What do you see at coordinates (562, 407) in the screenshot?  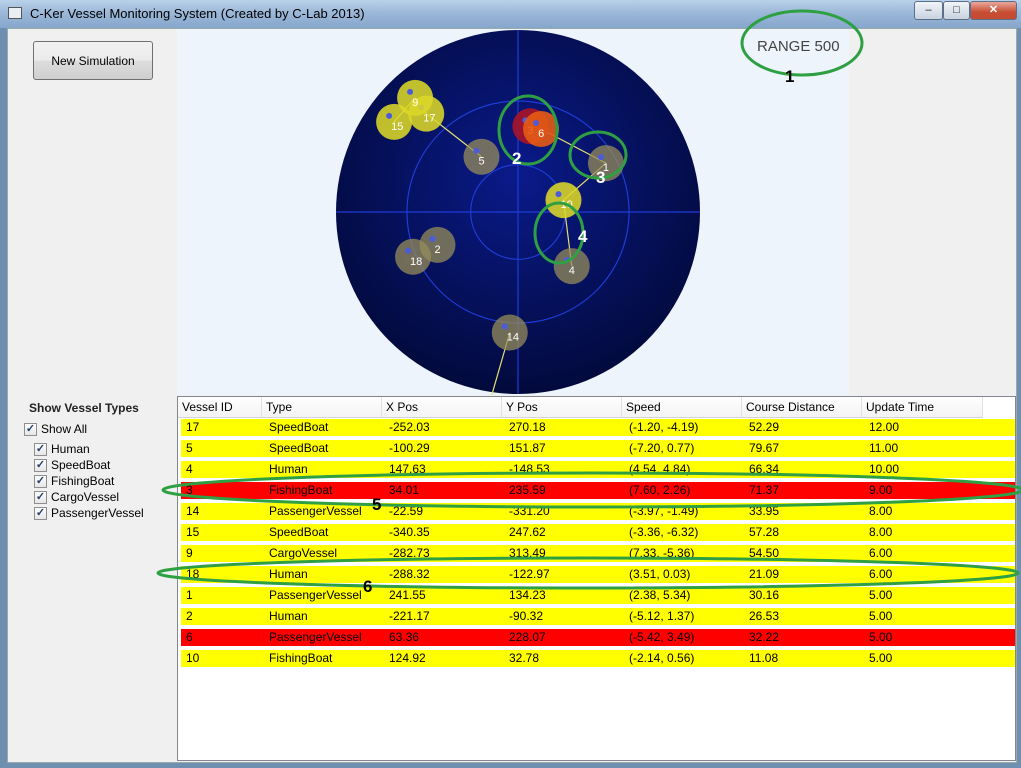 I see `column-header: Y Pos` at bounding box center [562, 407].